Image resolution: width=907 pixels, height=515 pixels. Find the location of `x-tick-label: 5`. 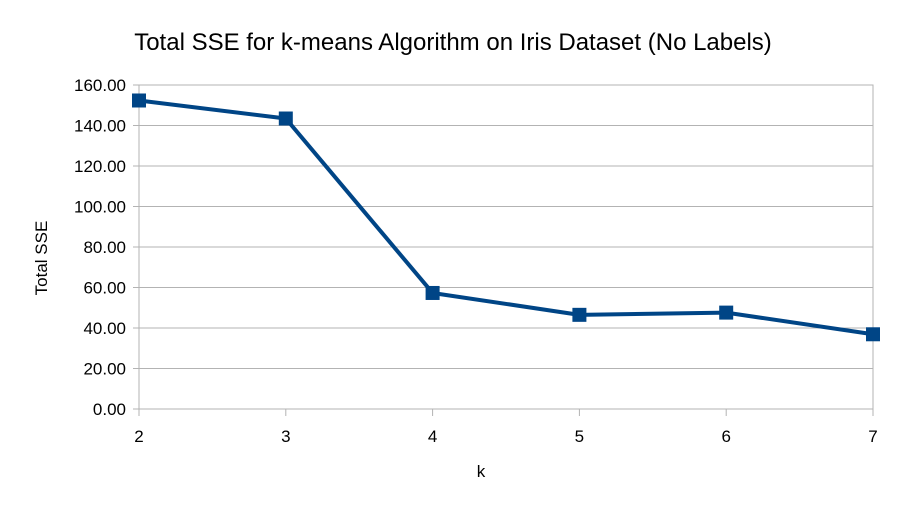

x-tick-label: 5 is located at coordinates (579, 436).